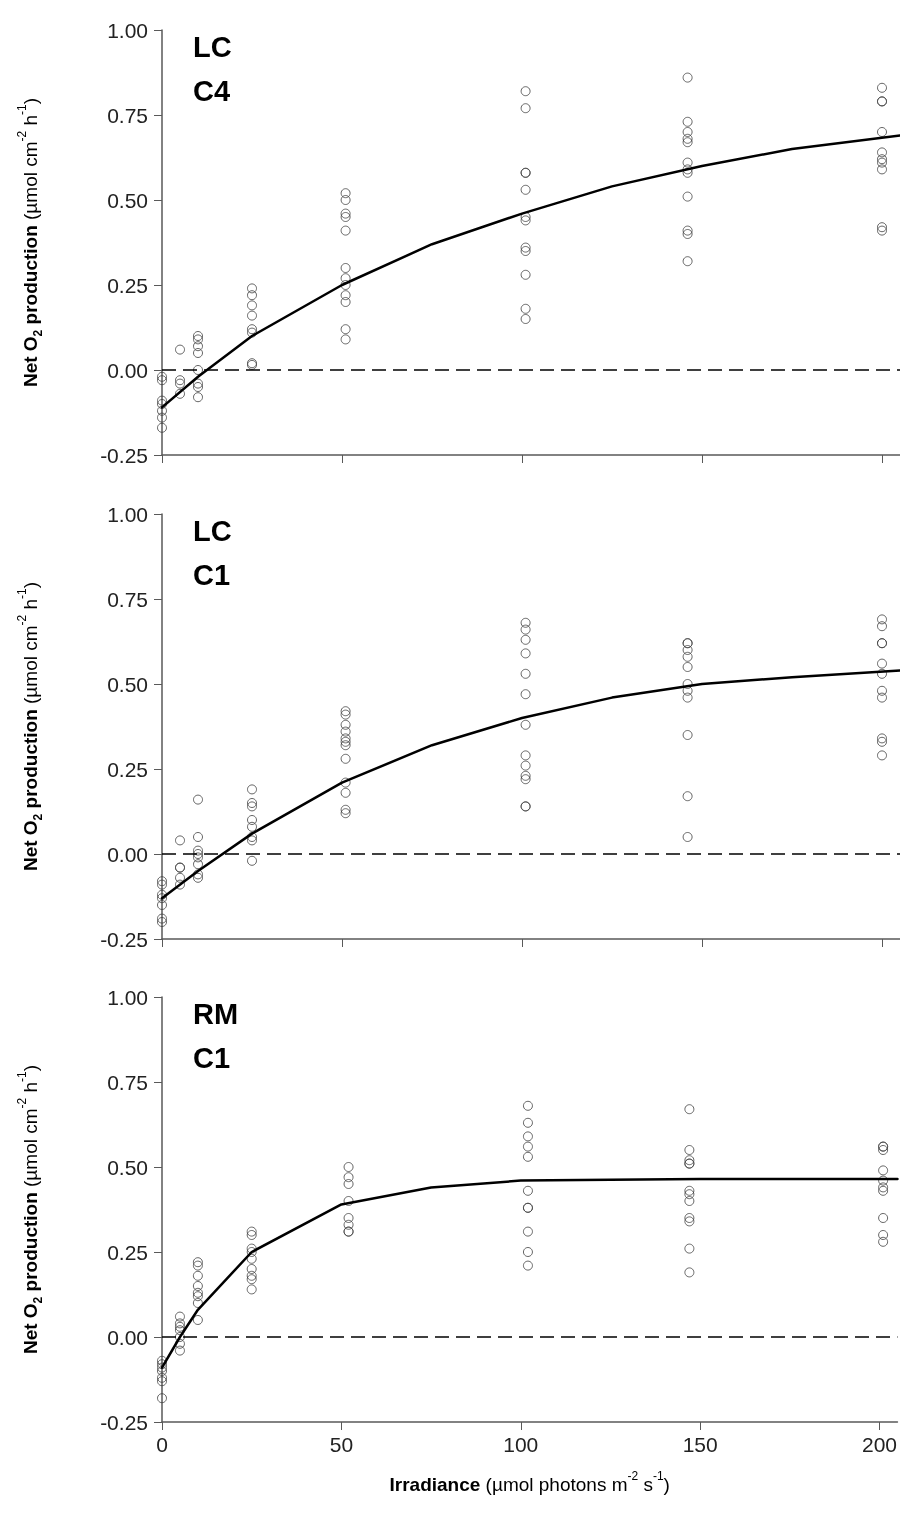 The height and width of the screenshot is (1524, 908). I want to click on annotation: C4, so click(212, 90).